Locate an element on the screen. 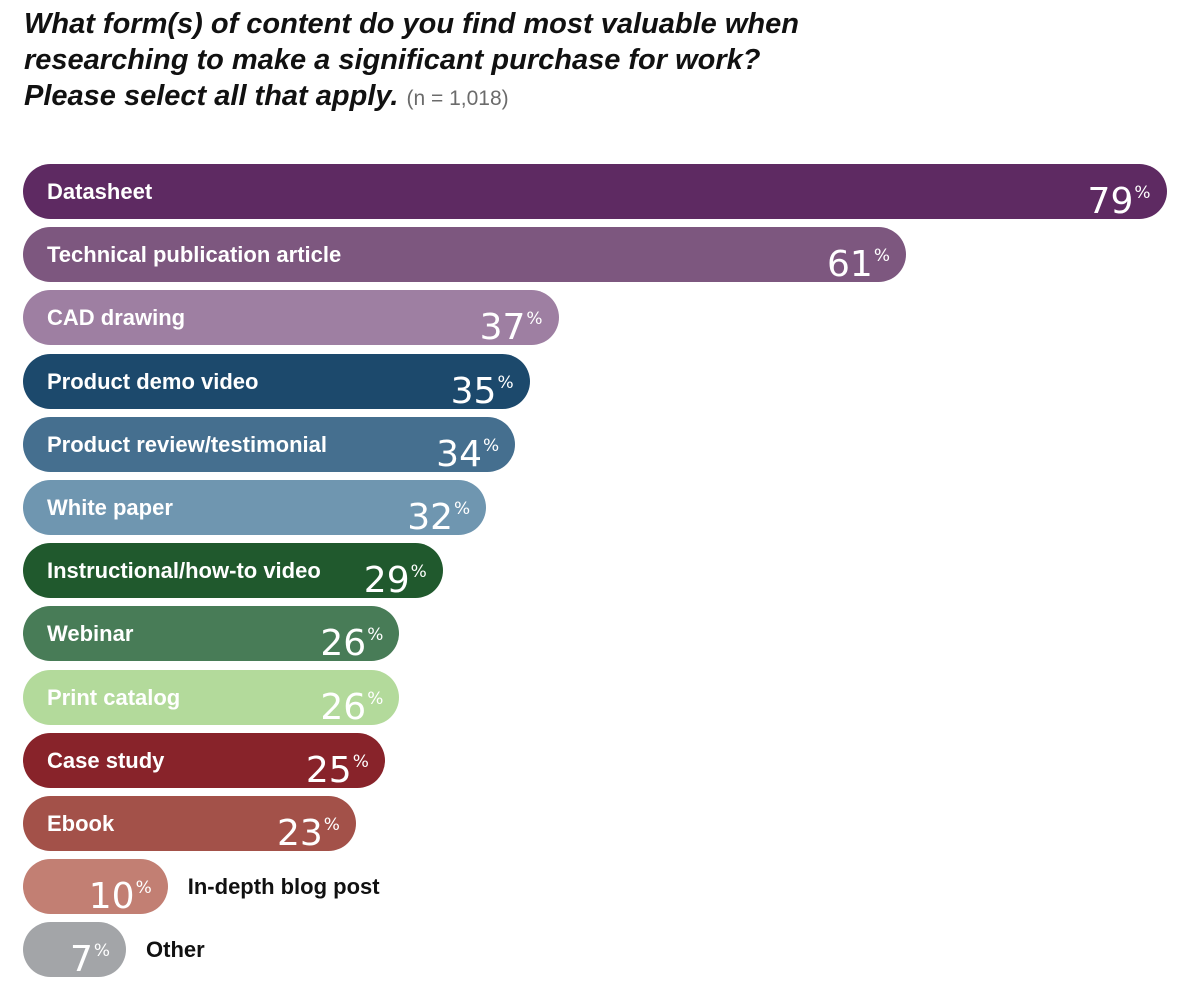 Image resolution: width=1192 pixels, height=989 pixels. bar-case-study: 25% Case study is located at coordinates (204, 761).